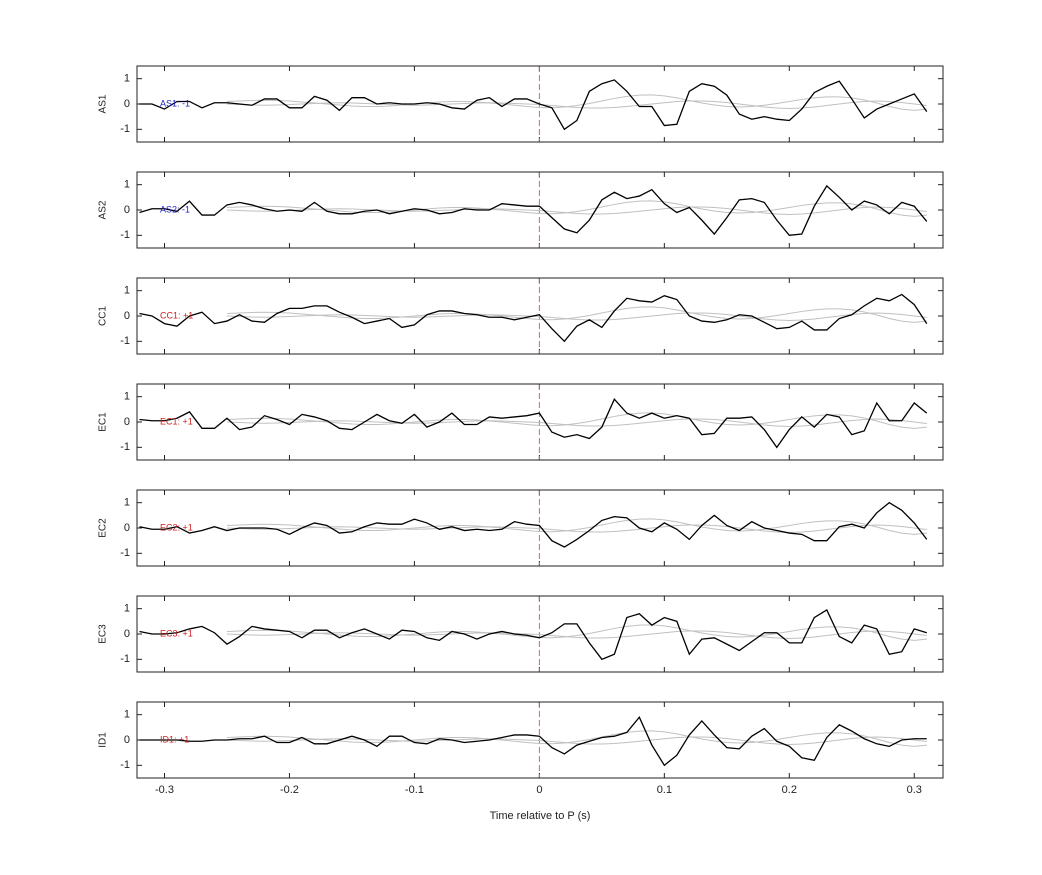 The height and width of the screenshot is (875, 1042). Describe the element at coordinates (540, 816) in the screenshot. I see `x-axis-label: Time relative to P (s)` at that location.